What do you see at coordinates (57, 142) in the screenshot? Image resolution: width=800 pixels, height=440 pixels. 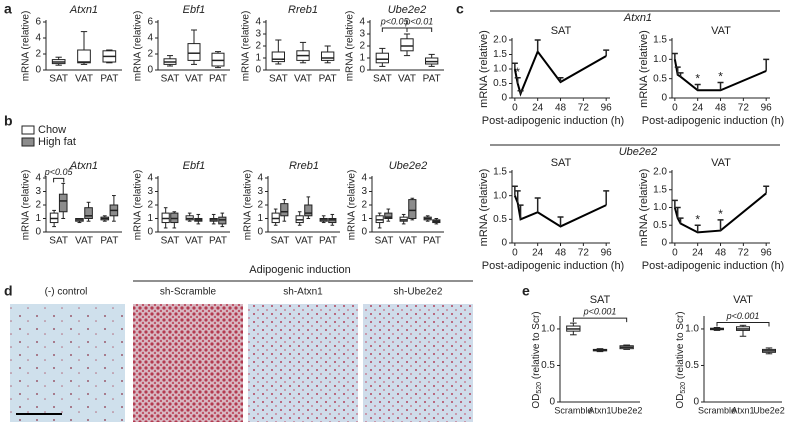 I see `legend-label: High fat` at bounding box center [57, 142].